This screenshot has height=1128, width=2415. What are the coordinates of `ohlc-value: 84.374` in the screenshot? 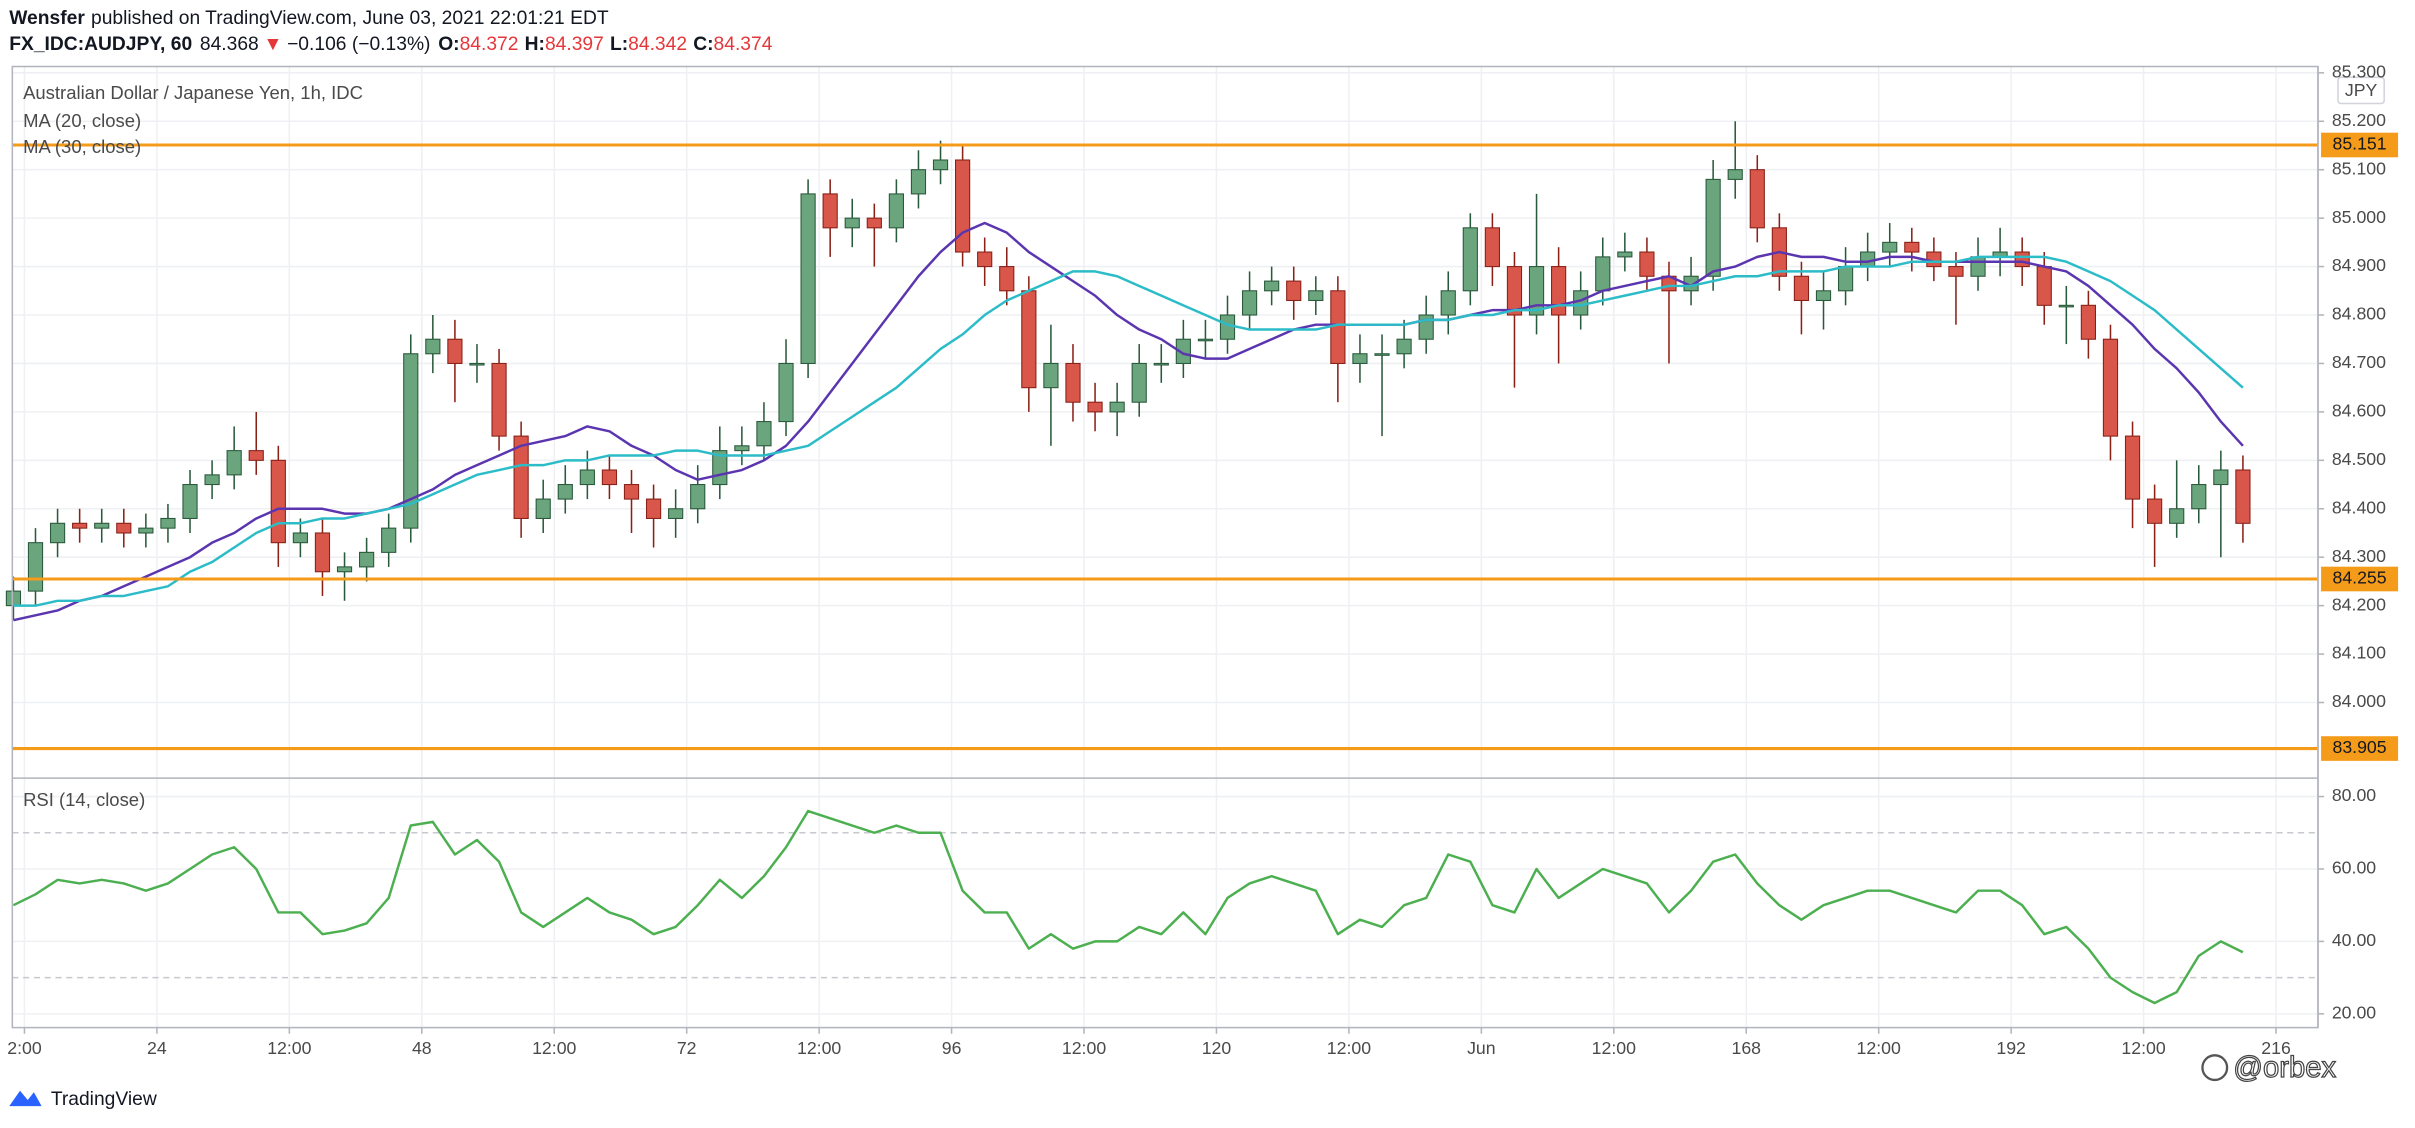 It's located at (743, 44).